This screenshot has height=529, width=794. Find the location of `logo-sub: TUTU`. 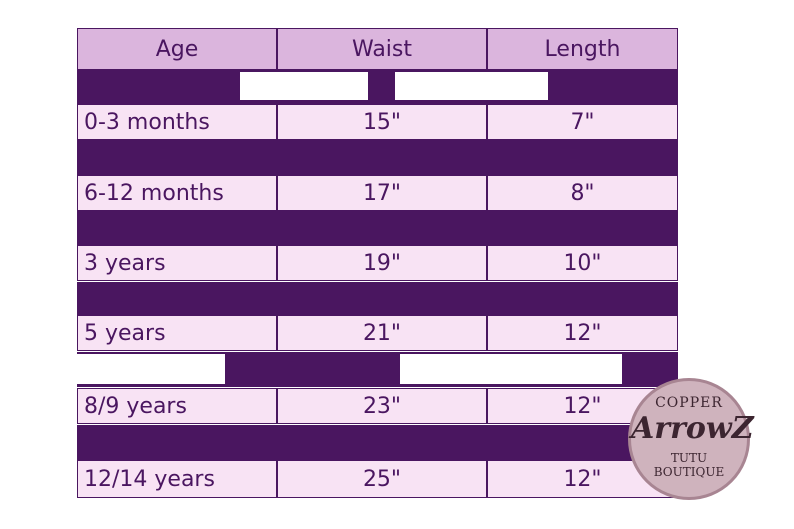

logo-sub: TUTU is located at coordinates (689, 458).